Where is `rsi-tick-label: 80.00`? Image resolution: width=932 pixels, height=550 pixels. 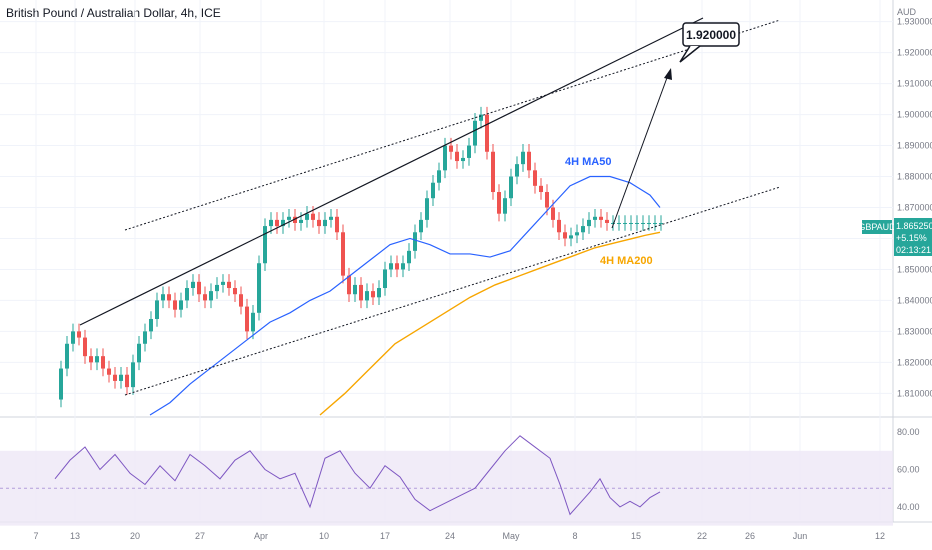
rsi-tick-label: 80.00 is located at coordinates (908, 432).